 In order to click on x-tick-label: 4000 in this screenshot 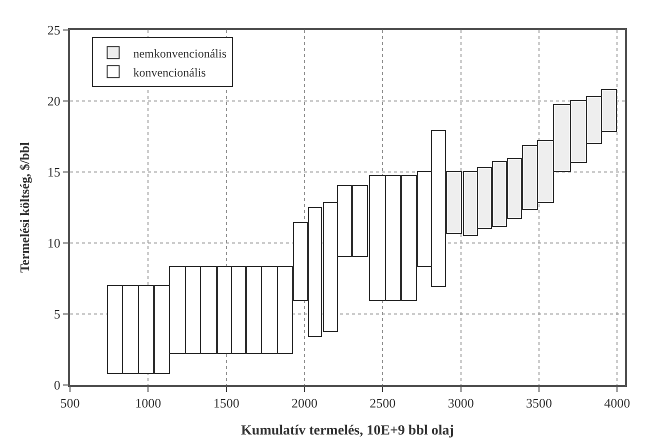, I will do `click(617, 403)`.